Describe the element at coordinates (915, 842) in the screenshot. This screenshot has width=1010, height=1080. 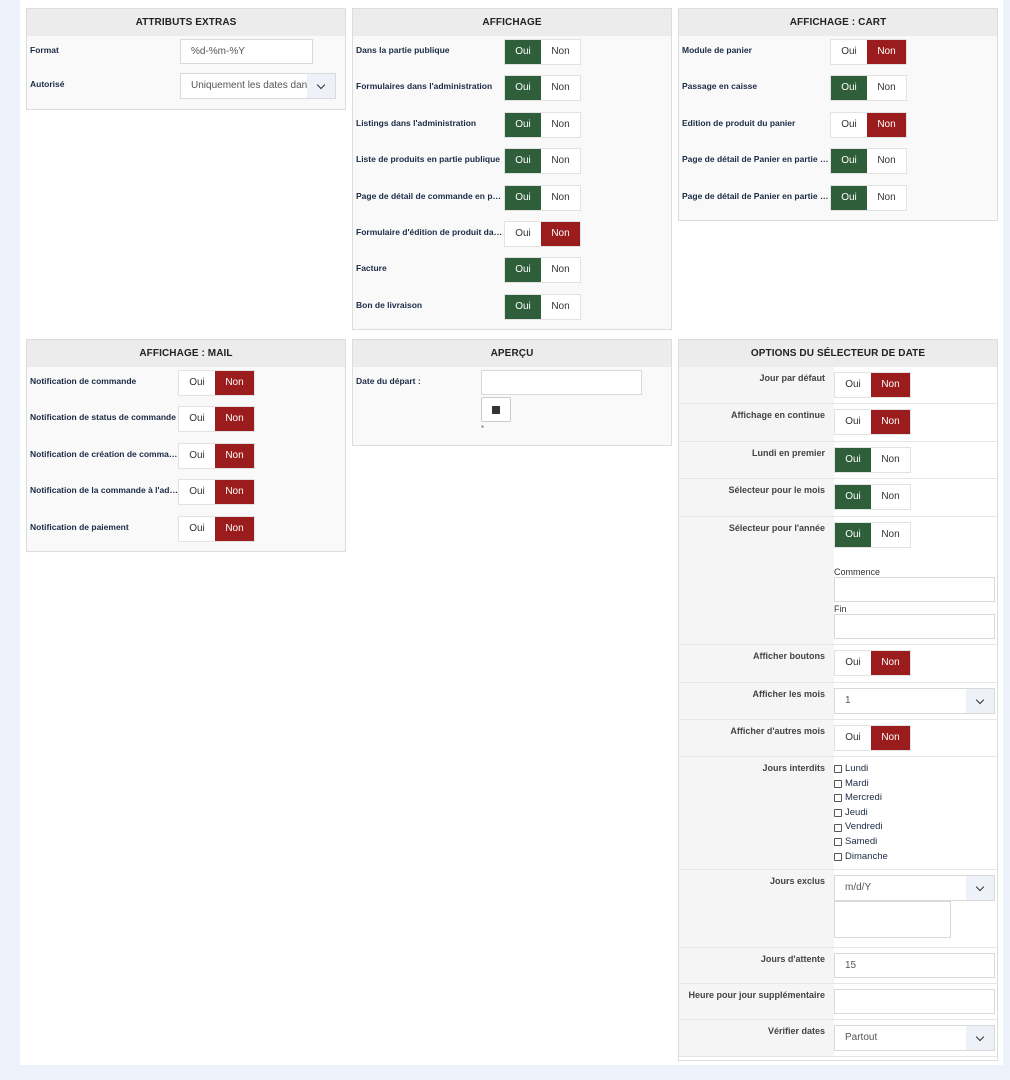
I see `checkbox-samedi: Samedi` at that location.